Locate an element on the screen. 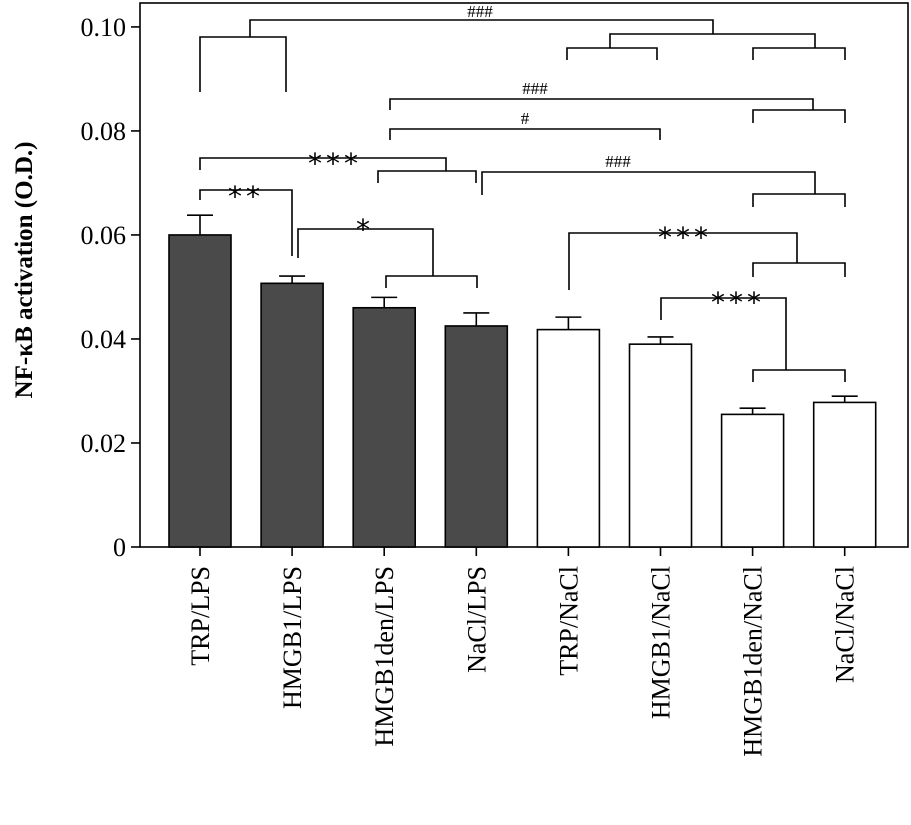  y-tick-label: 0.06 is located at coordinates (104, 235).